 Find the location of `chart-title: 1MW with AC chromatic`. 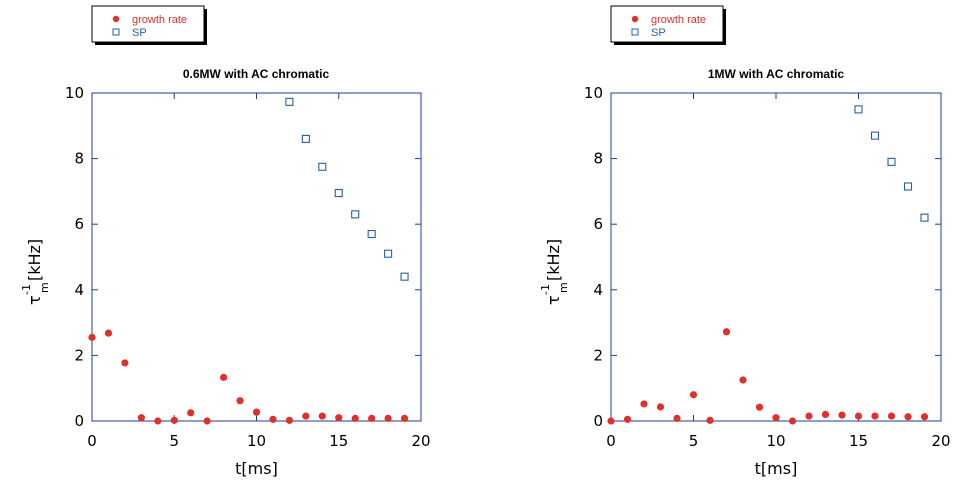

chart-title: 1MW with AC chromatic is located at coordinates (776, 74).